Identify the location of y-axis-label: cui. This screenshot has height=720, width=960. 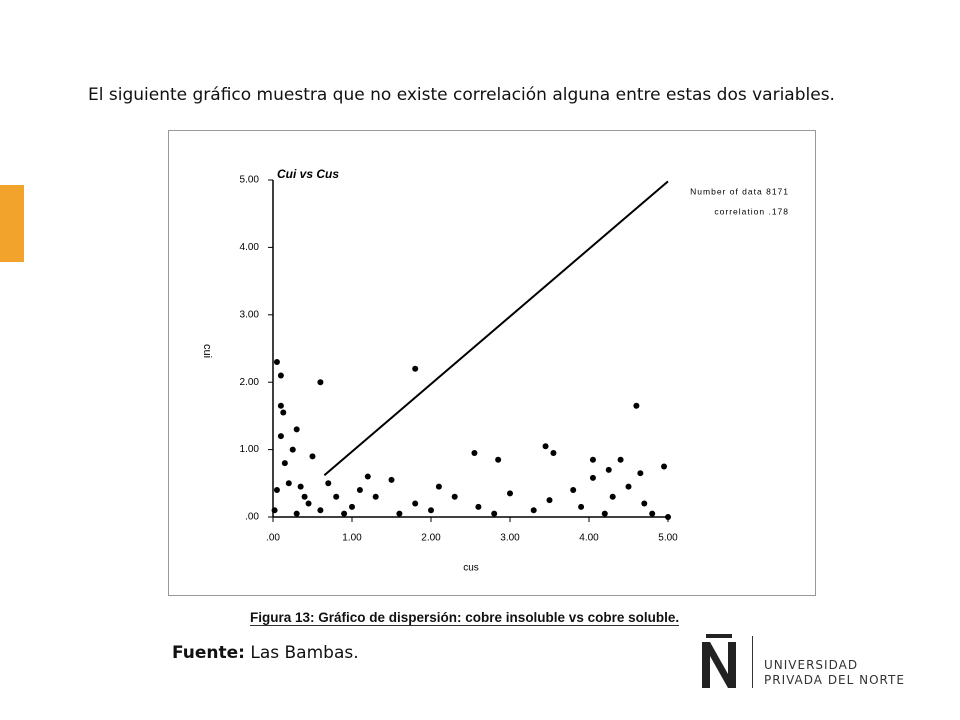
(207, 351).